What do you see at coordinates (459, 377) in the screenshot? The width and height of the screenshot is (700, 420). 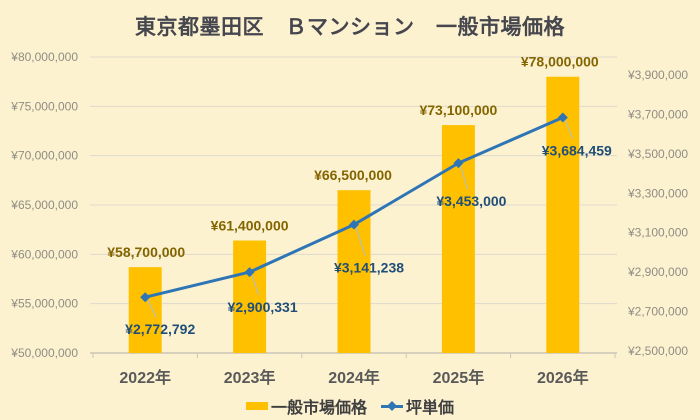 I see `x-axis-category-label: 2025年` at bounding box center [459, 377].